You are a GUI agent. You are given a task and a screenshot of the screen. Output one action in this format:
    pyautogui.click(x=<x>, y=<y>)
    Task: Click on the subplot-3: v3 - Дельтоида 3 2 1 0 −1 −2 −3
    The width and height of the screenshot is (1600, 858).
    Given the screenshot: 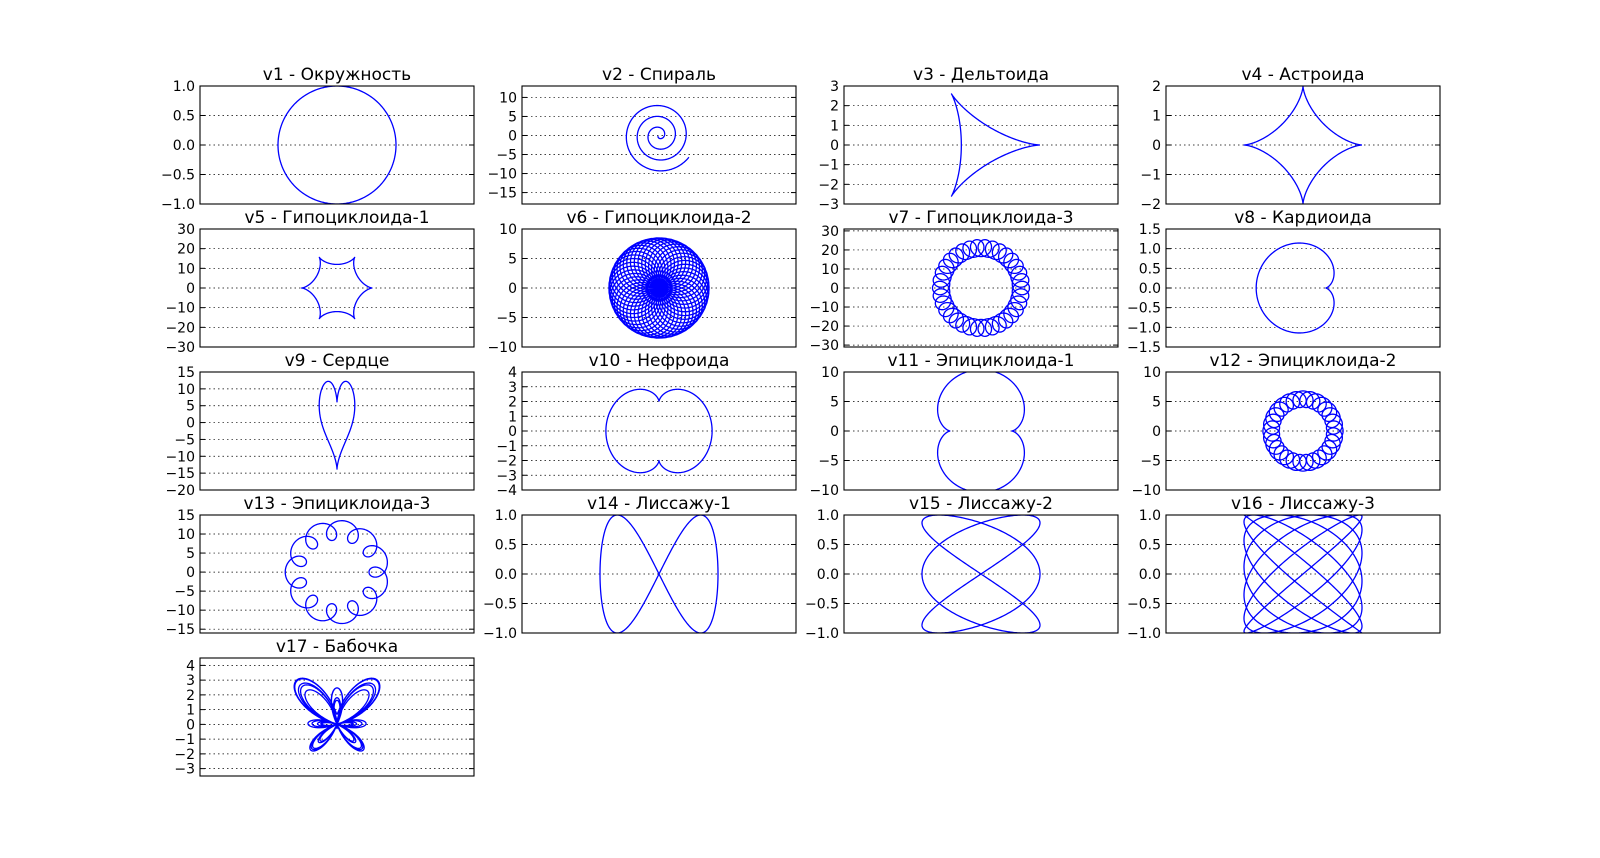 What is the action you would take?
    pyautogui.click(x=968, y=139)
    